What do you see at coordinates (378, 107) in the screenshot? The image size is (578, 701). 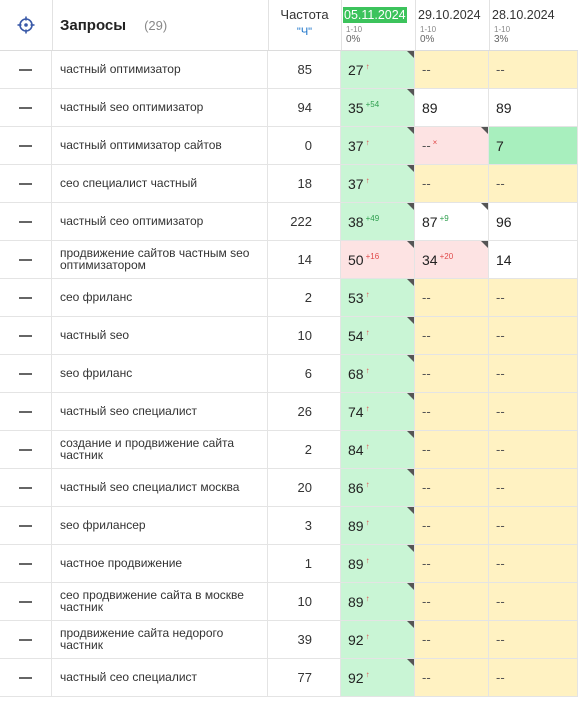 I see `position-cell: 35 +54` at bounding box center [378, 107].